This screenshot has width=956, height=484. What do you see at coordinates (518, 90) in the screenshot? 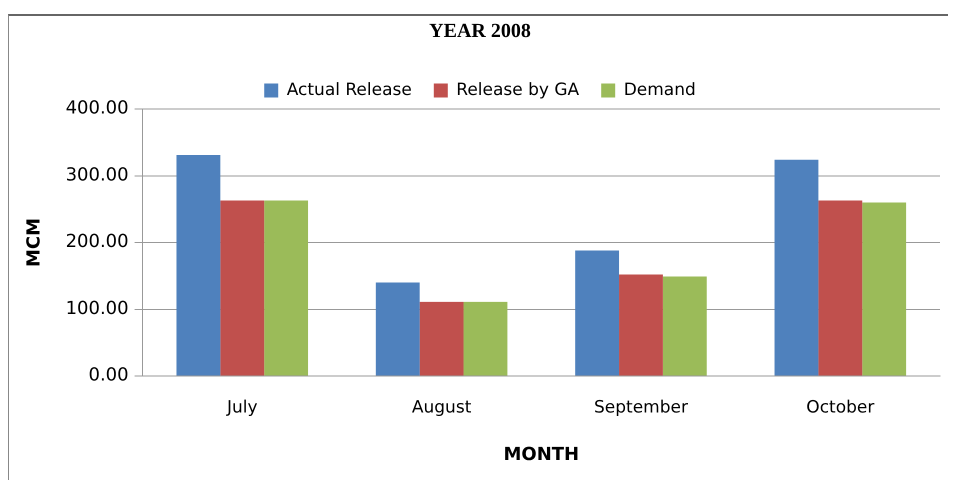
I see `legend-label: Release by GA` at bounding box center [518, 90].